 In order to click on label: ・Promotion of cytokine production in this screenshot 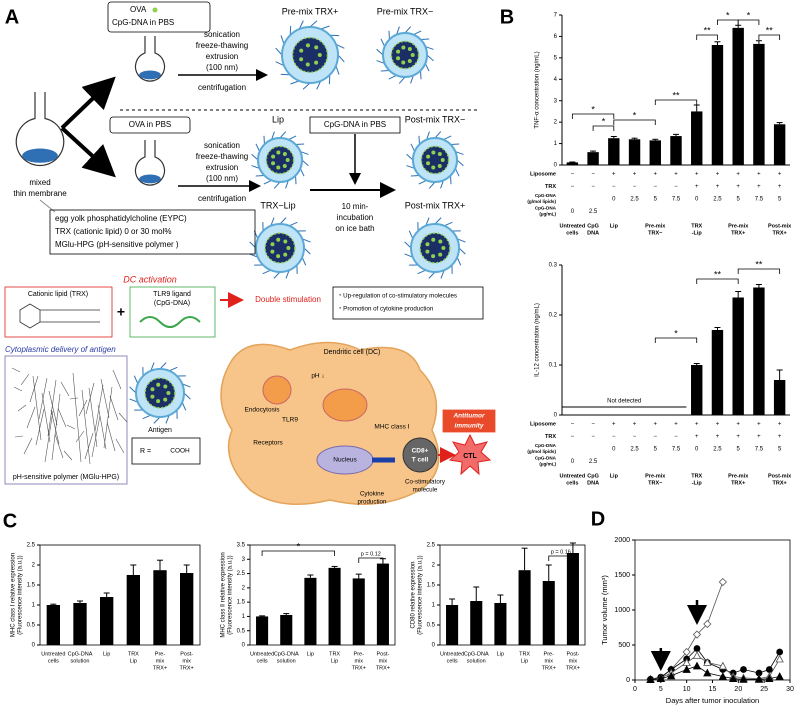, I will do `click(385, 309)`.